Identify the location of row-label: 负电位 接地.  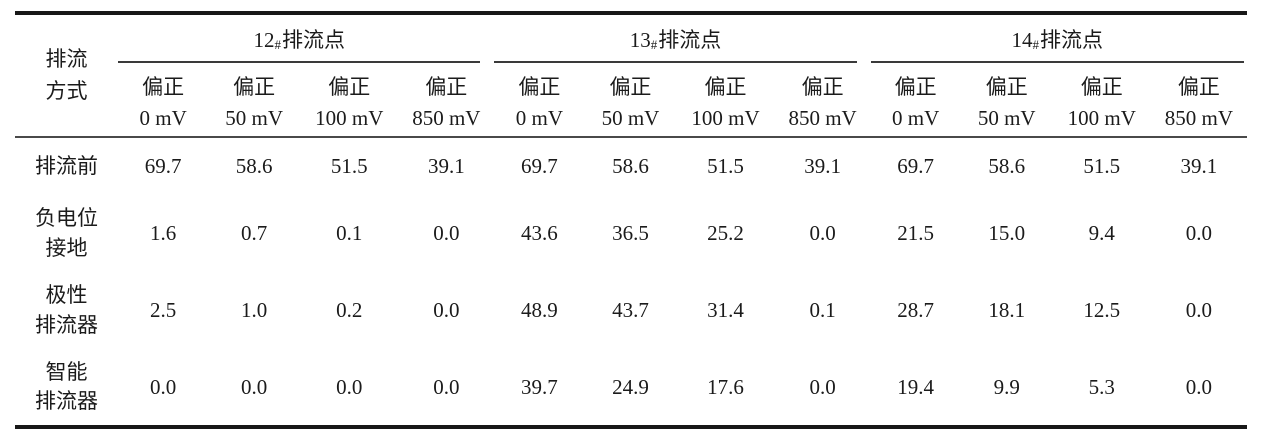
(67, 233).